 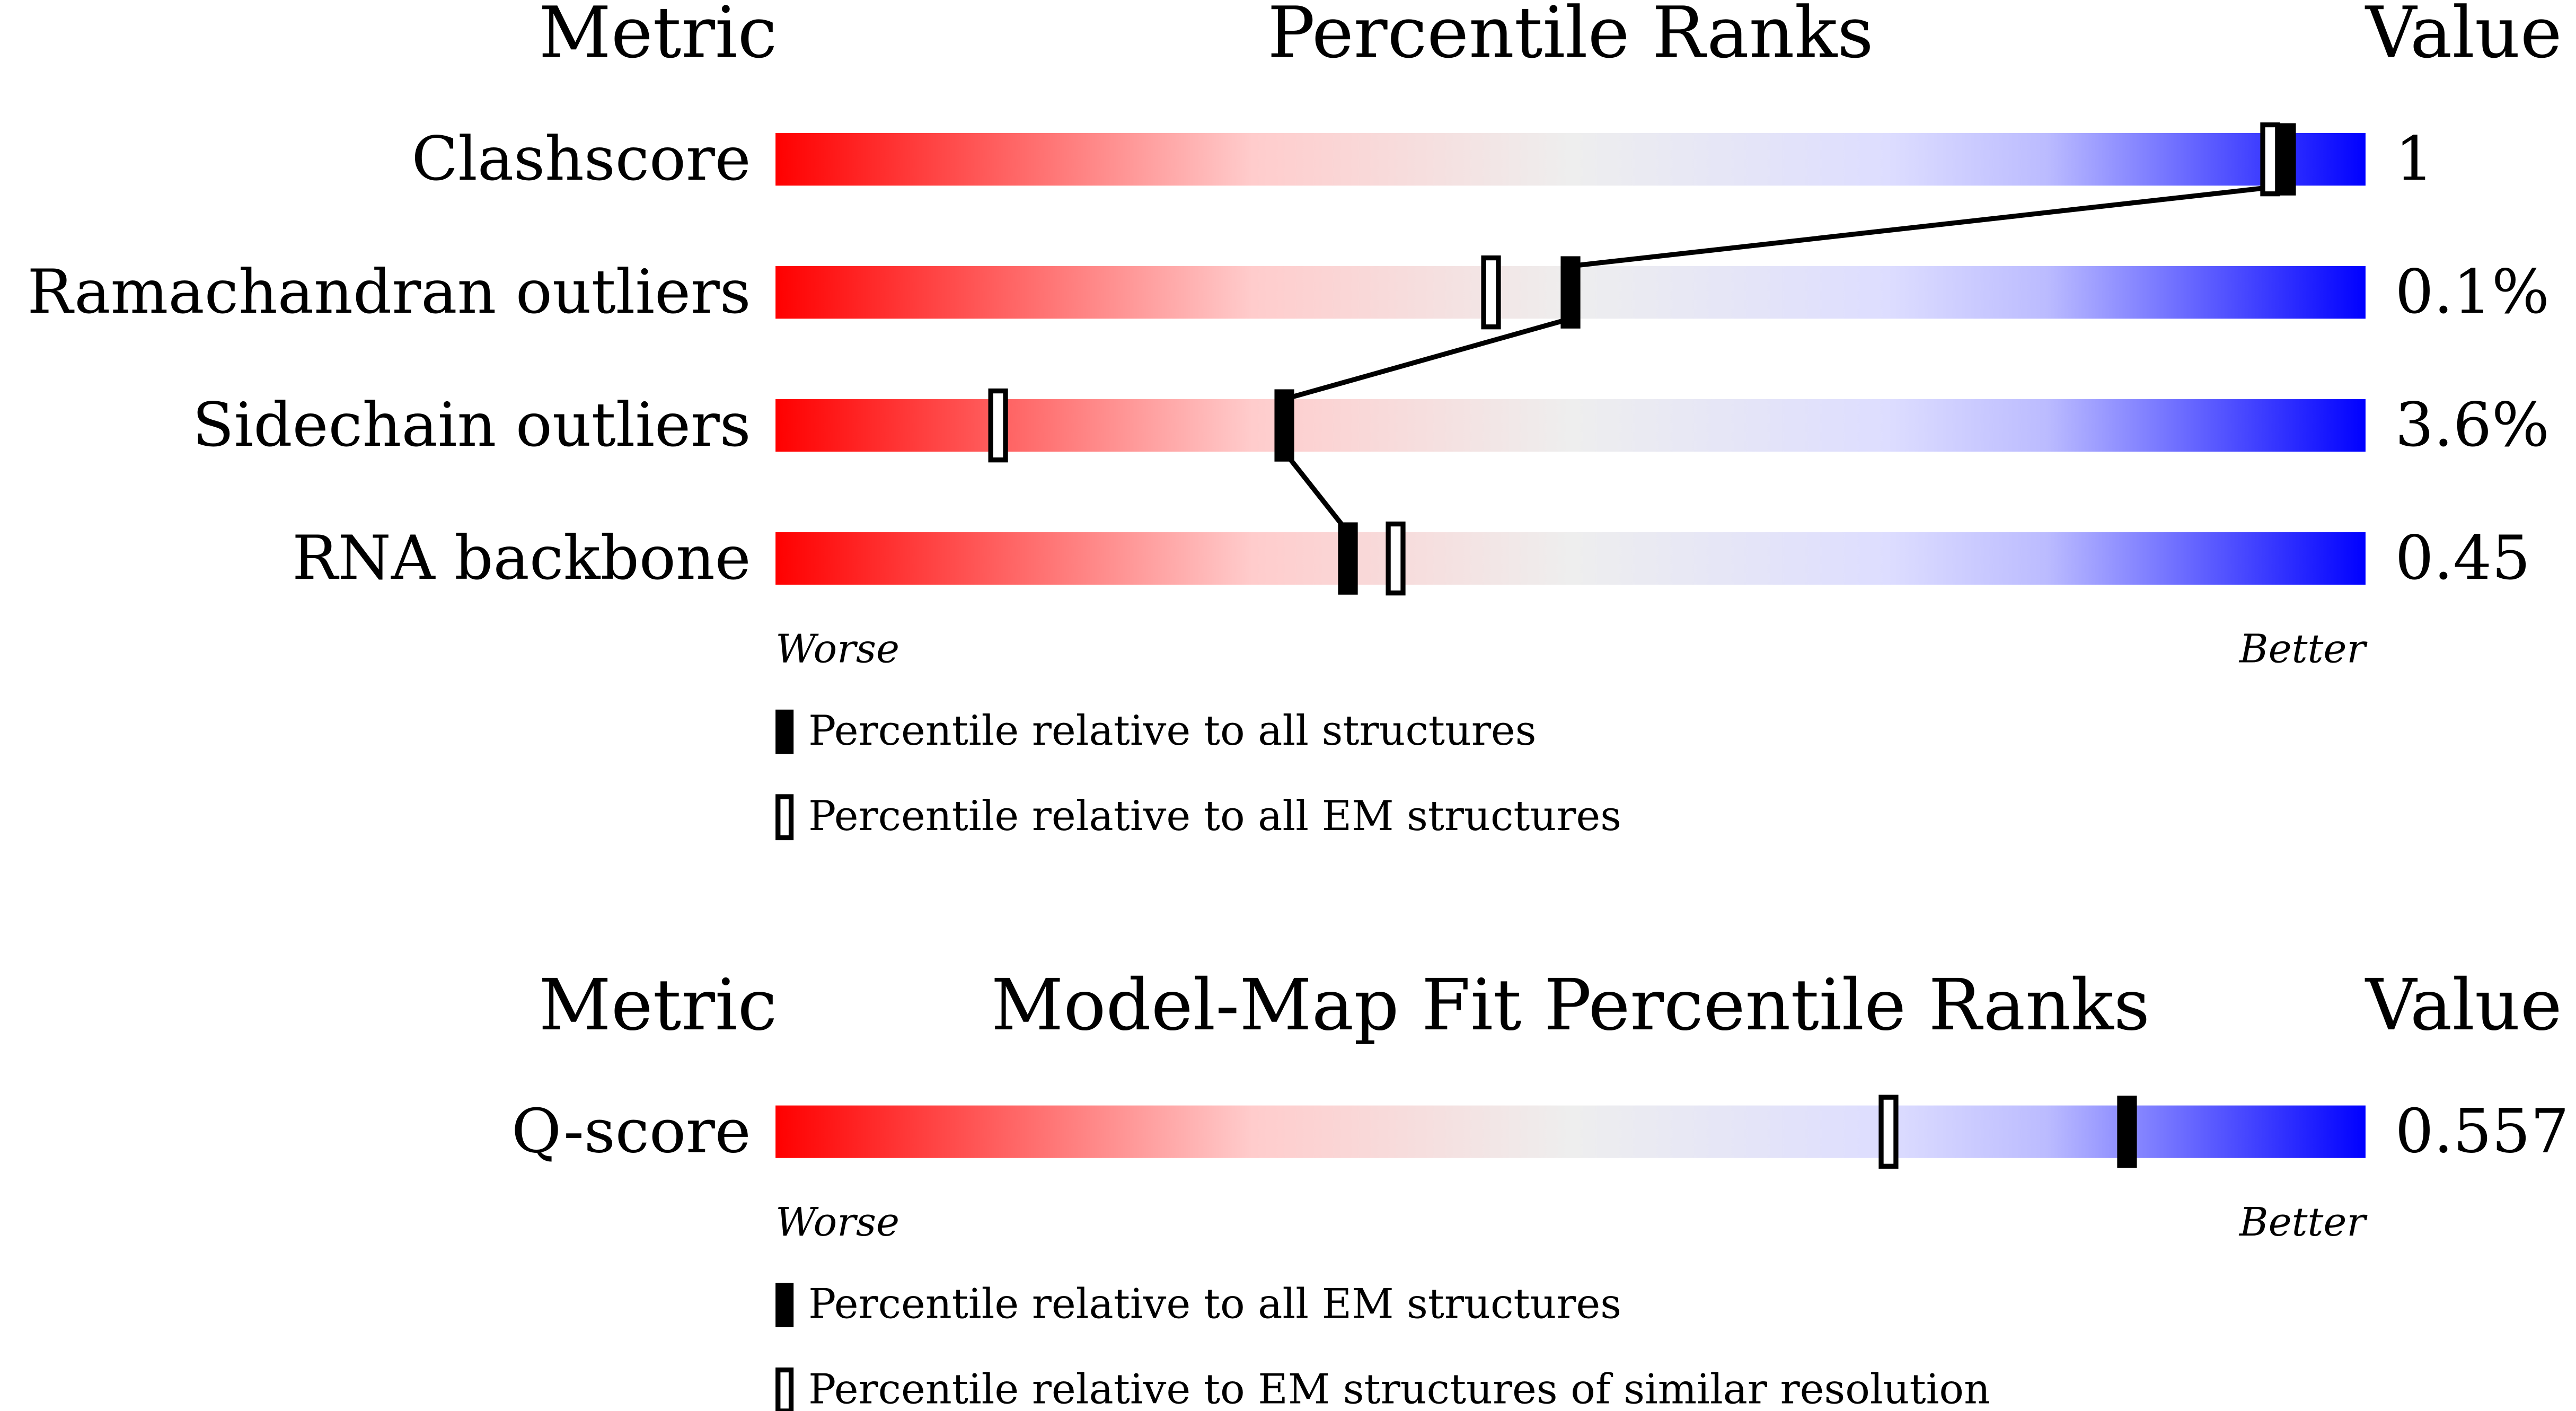 What do you see at coordinates (1570, 1005) in the screenshot?
I see `chart-title: Model-Map Fit Percentile Ranks` at bounding box center [1570, 1005].